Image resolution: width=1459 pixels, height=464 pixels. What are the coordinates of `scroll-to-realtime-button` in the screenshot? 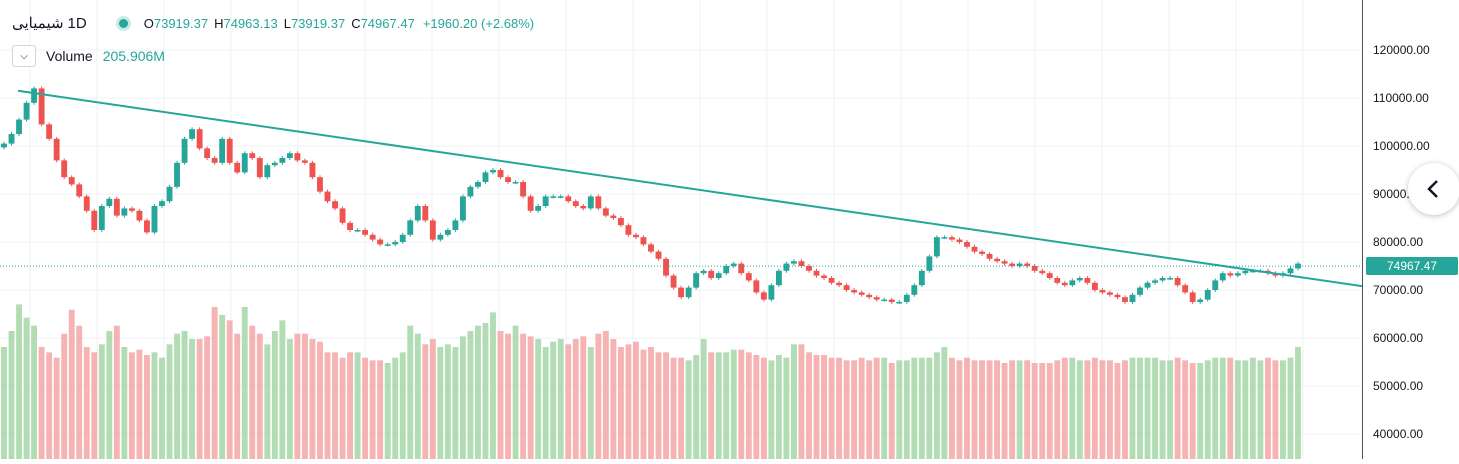 It's located at (1433, 189).